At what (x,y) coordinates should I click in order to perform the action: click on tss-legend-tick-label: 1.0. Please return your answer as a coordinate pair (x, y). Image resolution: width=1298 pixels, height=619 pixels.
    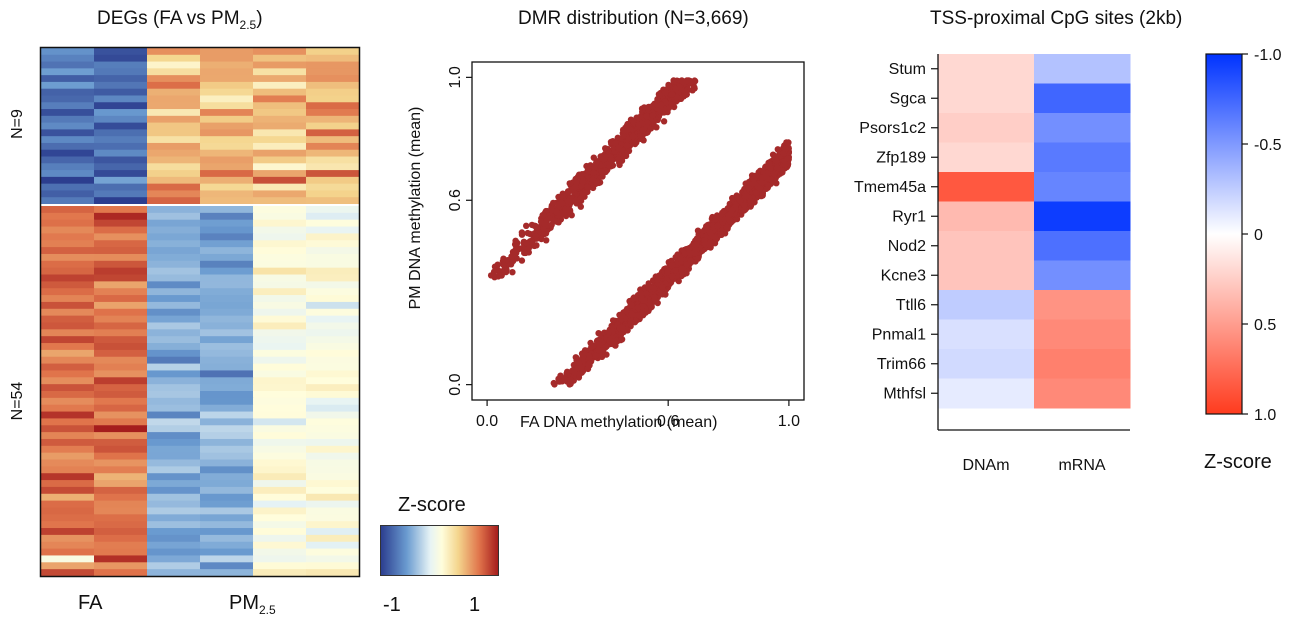
    Looking at the image, I should click on (1265, 415).